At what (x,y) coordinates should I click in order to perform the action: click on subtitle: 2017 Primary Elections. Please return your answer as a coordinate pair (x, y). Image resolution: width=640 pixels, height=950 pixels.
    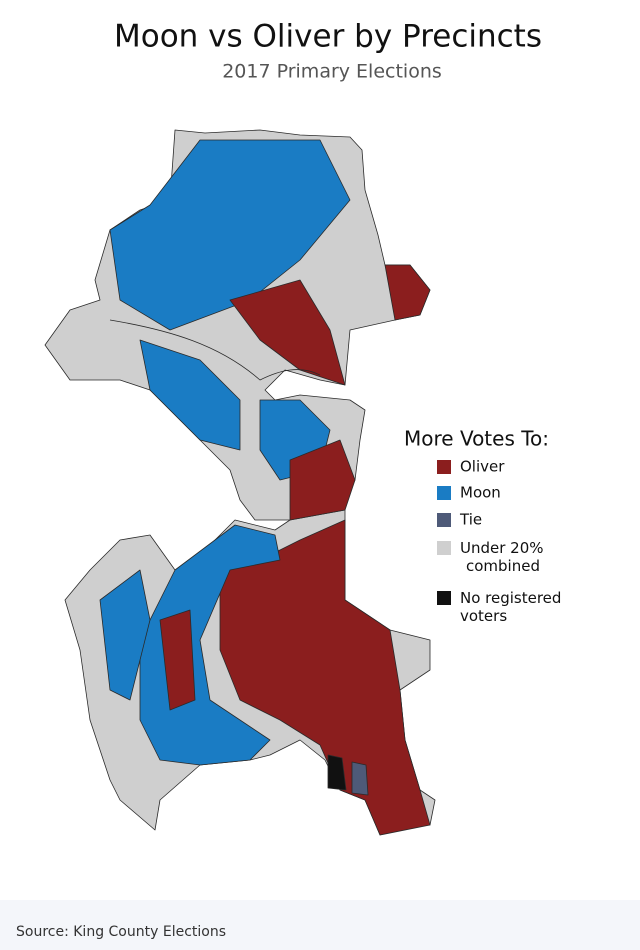
    Looking at the image, I should click on (332, 72).